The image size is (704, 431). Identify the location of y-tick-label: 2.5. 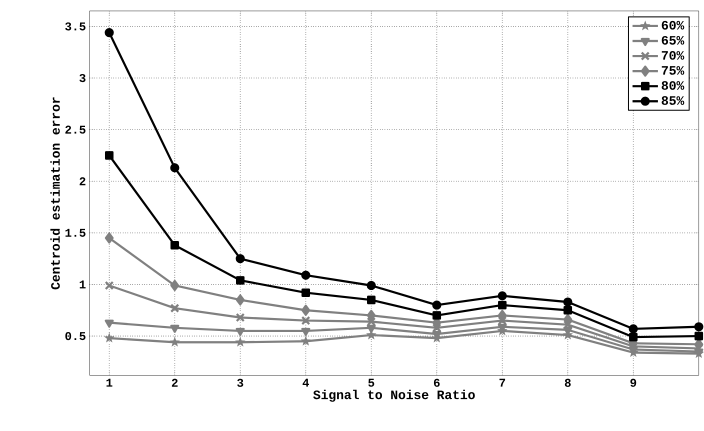
(75, 130).